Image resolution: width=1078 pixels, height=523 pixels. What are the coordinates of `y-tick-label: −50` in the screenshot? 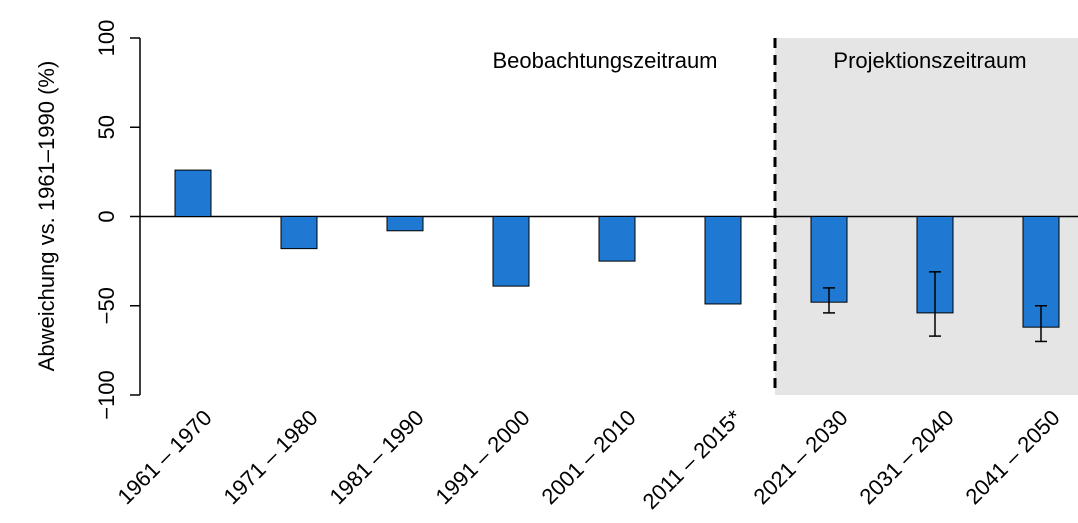 It's located at (106, 305).